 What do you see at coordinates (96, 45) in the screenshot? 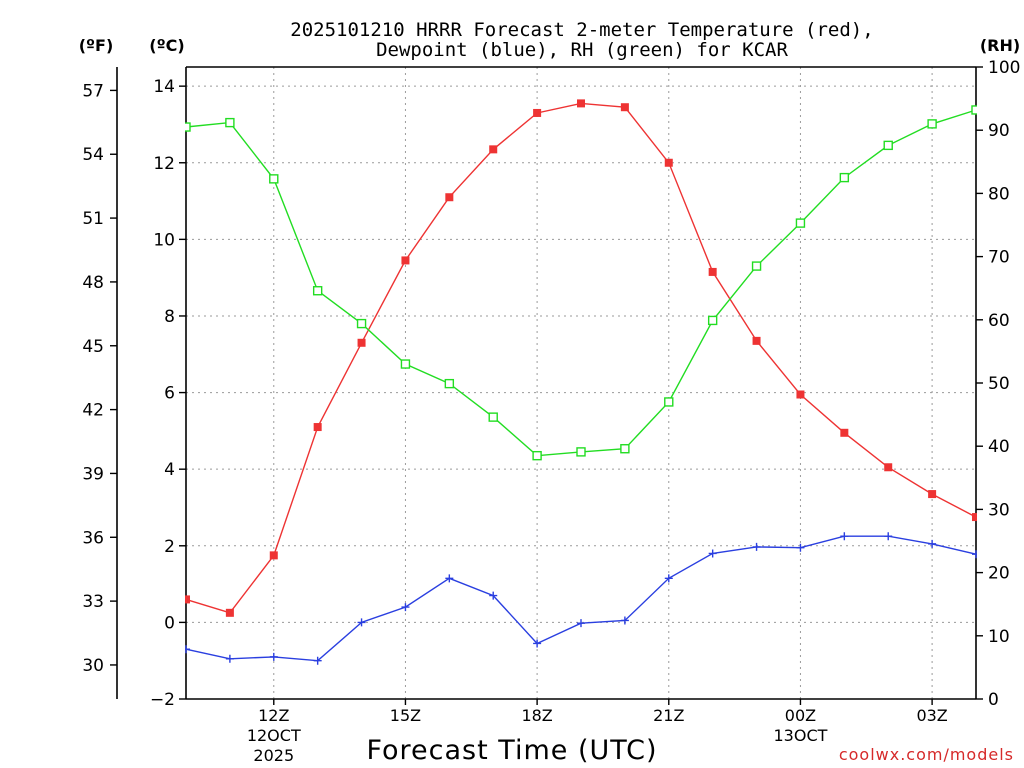
I see `fahrenheit-unit-label: (ºF)` at bounding box center [96, 45].